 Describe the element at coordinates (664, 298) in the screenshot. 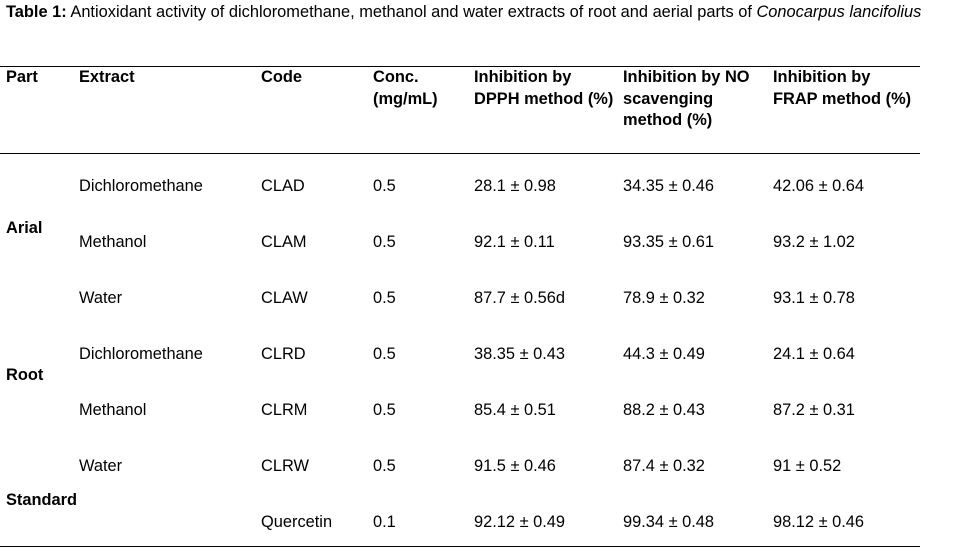

I see `cell-no: 78.9 ± 0.32` at that location.